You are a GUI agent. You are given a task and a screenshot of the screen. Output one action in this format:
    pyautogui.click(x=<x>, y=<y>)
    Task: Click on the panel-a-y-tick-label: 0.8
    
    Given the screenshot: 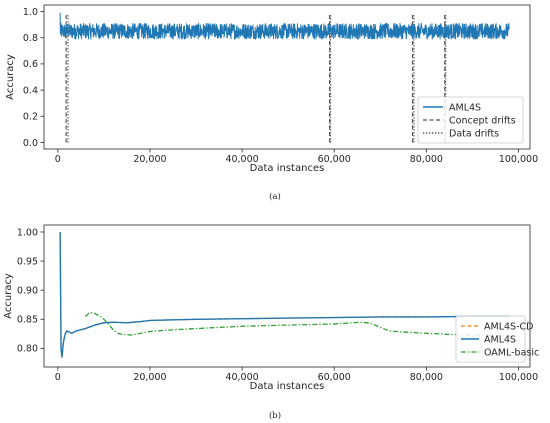 What is the action you would take?
    pyautogui.click(x=30, y=38)
    